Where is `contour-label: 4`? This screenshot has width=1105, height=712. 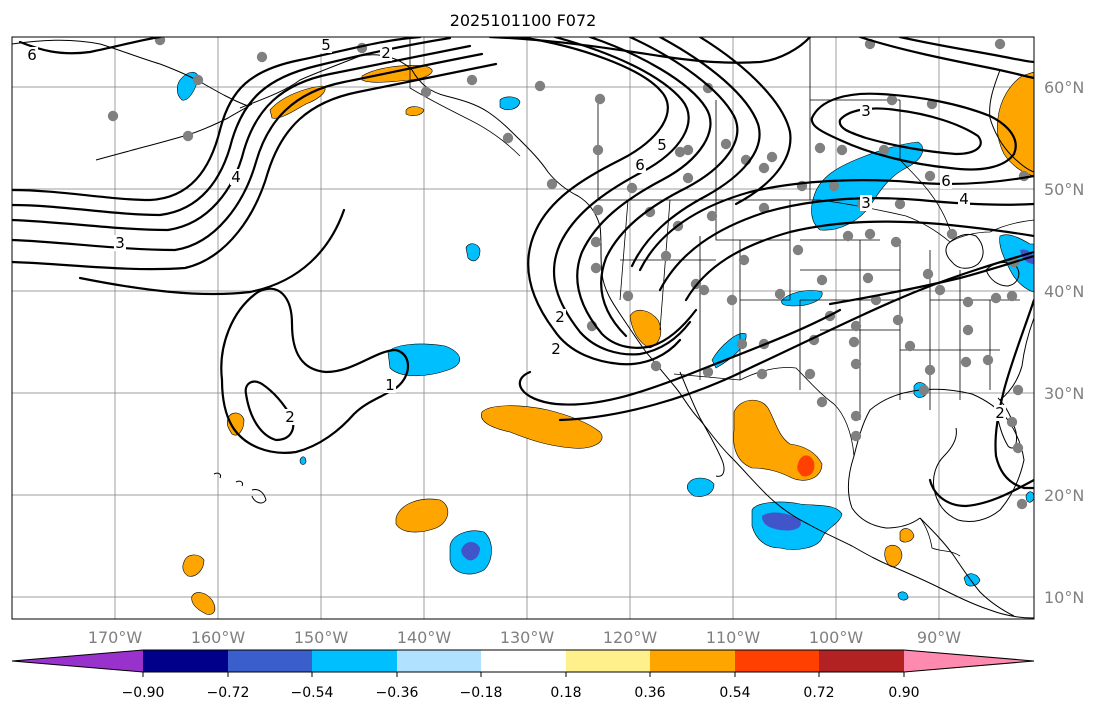 contour-label: 4 is located at coordinates (236, 177).